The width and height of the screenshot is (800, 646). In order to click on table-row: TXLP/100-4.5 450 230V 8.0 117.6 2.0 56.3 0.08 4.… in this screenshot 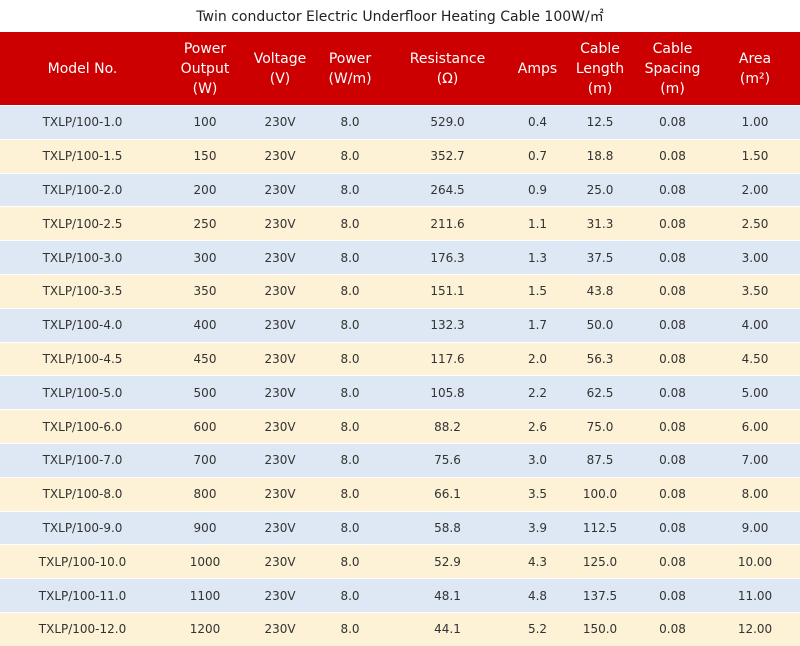, I will do `click(400, 358)`.